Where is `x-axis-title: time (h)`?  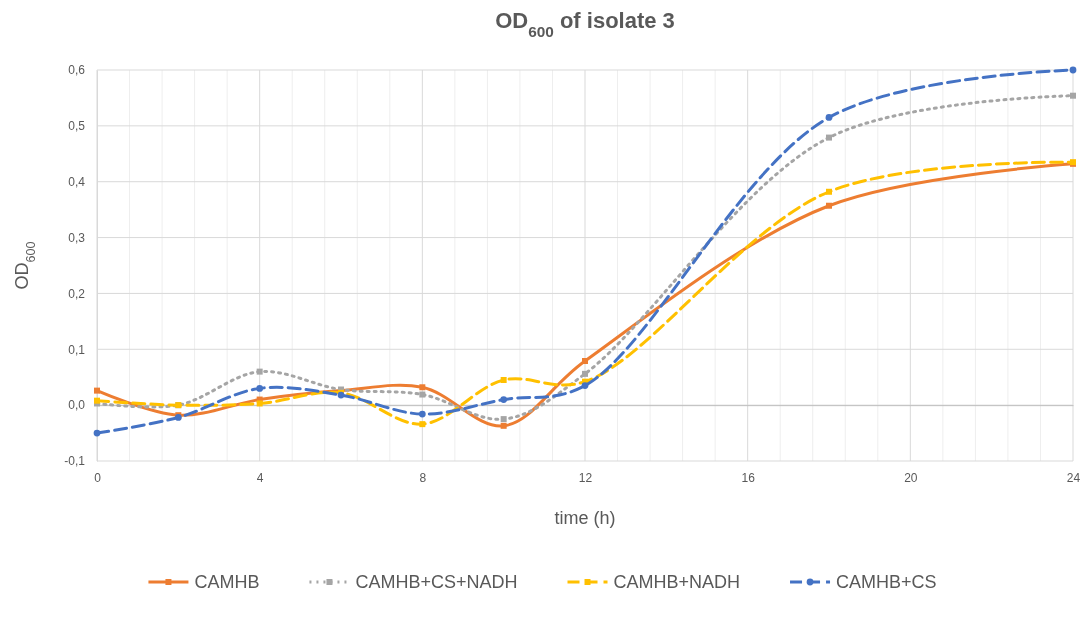
x-axis-title: time (h) is located at coordinates (585, 518).